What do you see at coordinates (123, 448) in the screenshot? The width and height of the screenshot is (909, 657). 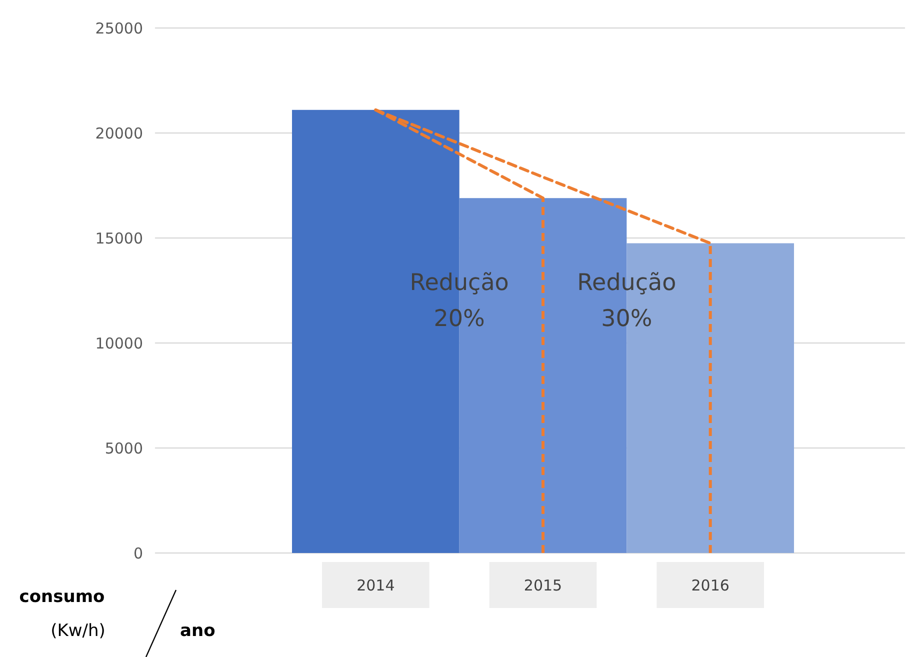 I see `y-tick-label: 5000` at bounding box center [123, 448].